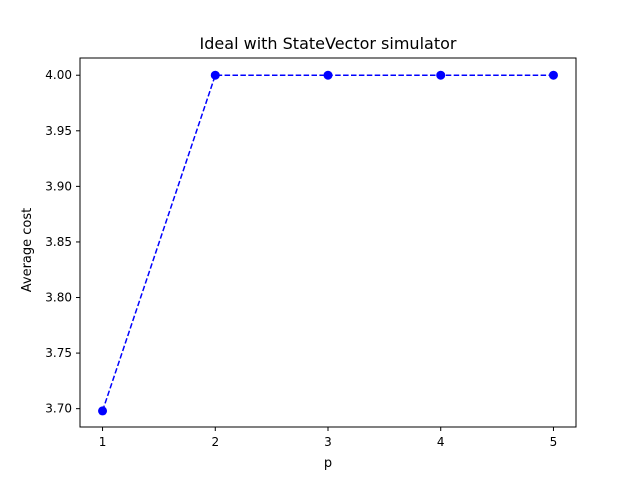 This screenshot has height=480, width=640. Describe the element at coordinates (58, 242) in the screenshot. I see `y-tick-label: 3.85` at that location.